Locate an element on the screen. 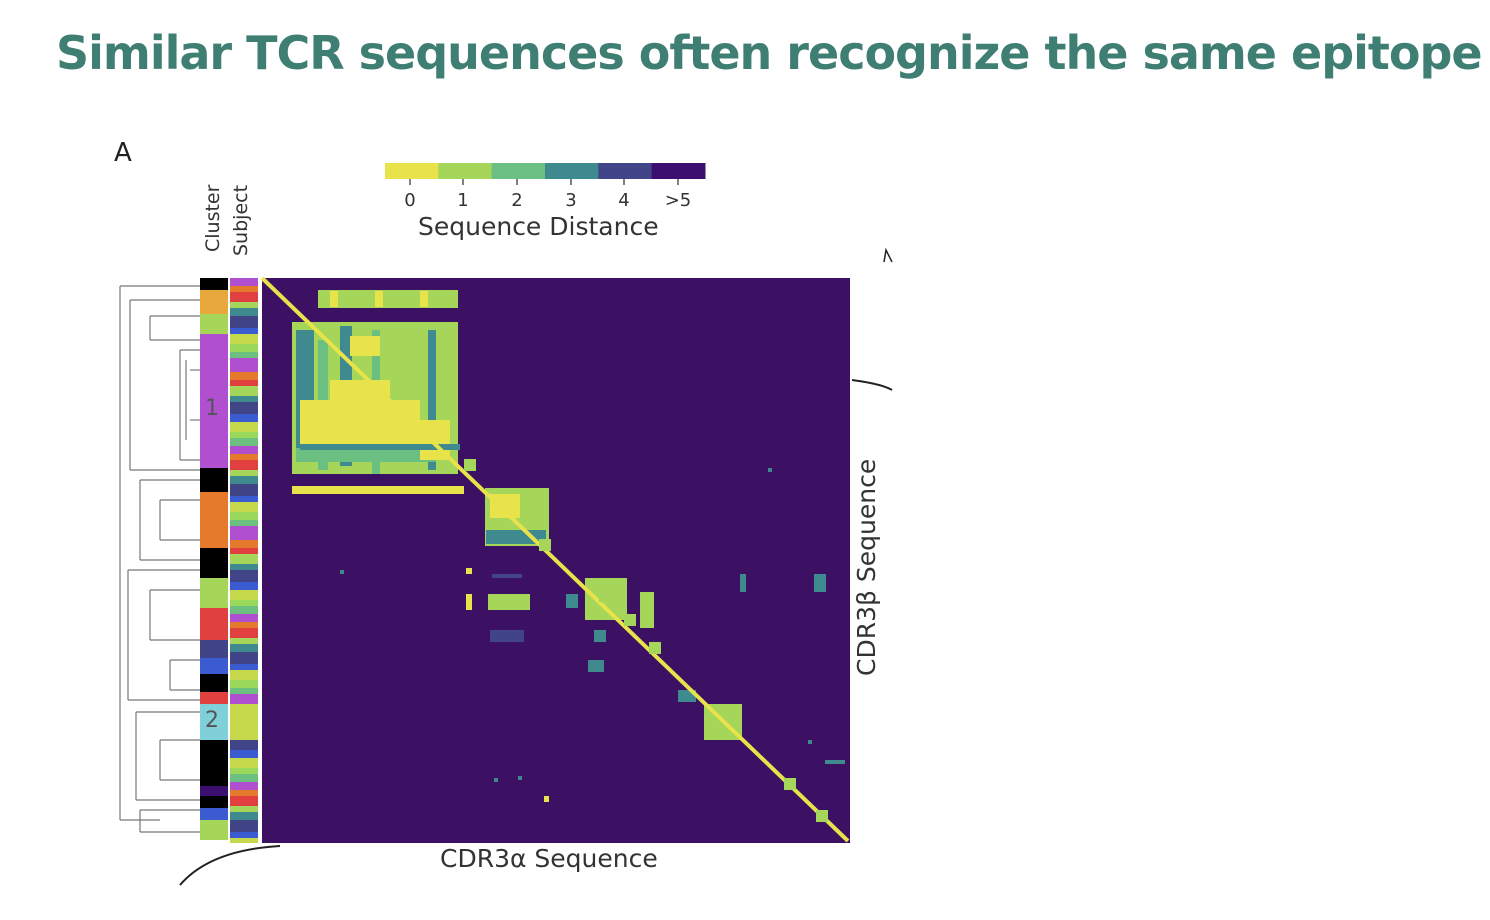 This screenshot has height=920, width=1490. cluster-1-label: 1 is located at coordinates (212, 408).